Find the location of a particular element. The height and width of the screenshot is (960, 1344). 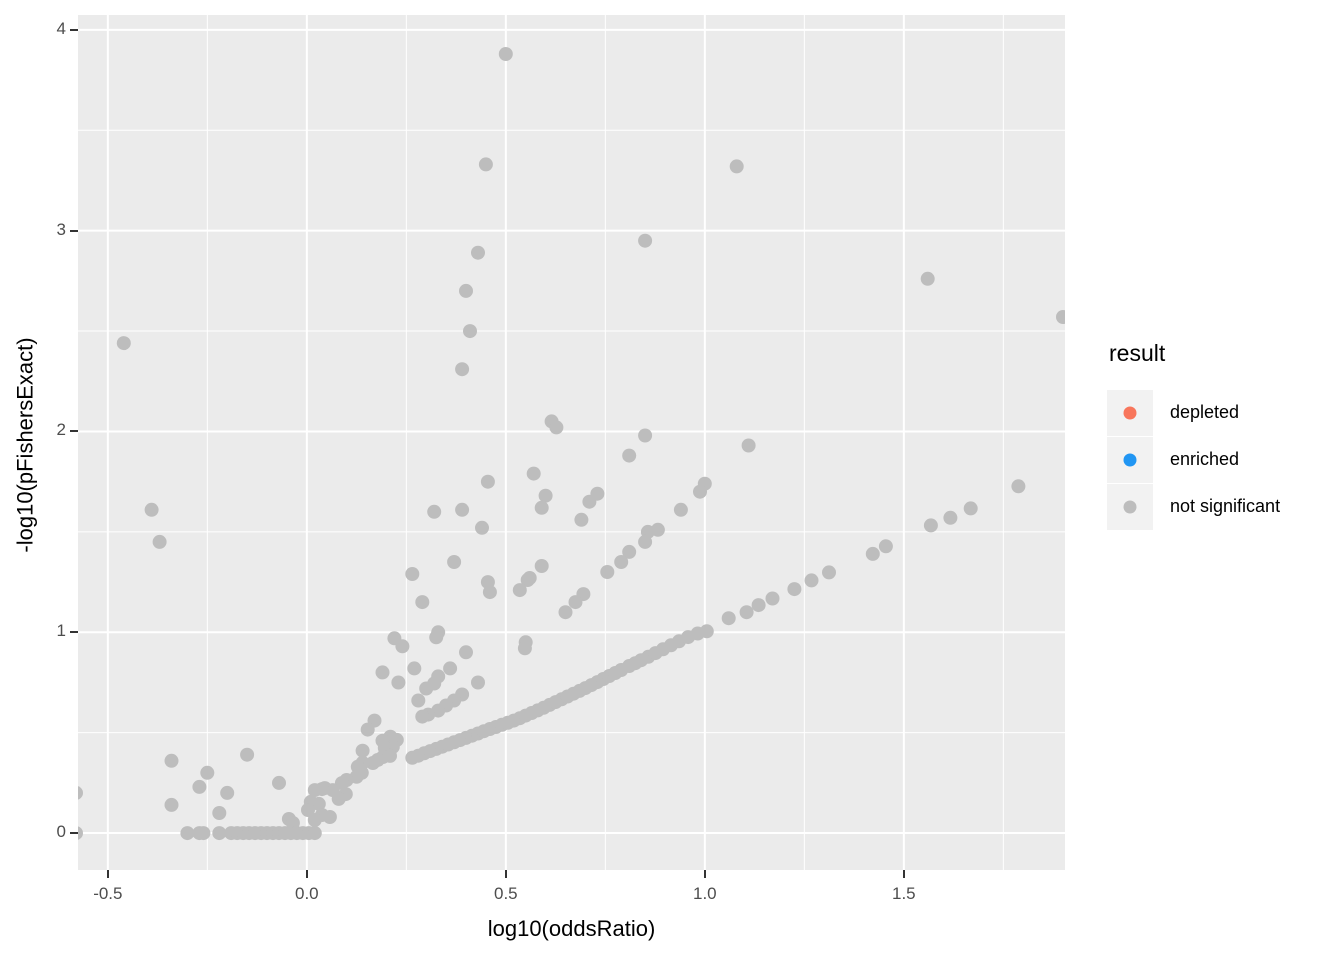

legend-label: enriched is located at coordinates (1205, 459).